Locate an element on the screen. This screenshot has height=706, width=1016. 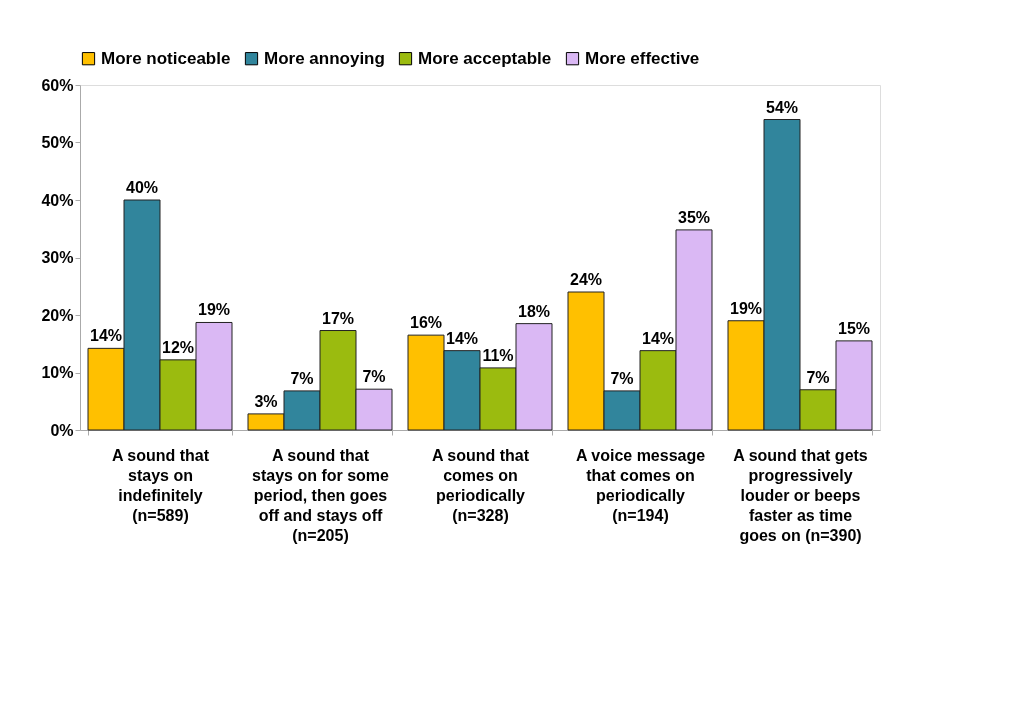
x-tick-label: A sound that gets progressively louder or beeps faster as time goes on (n=390) is located at coordinates (800, 495).